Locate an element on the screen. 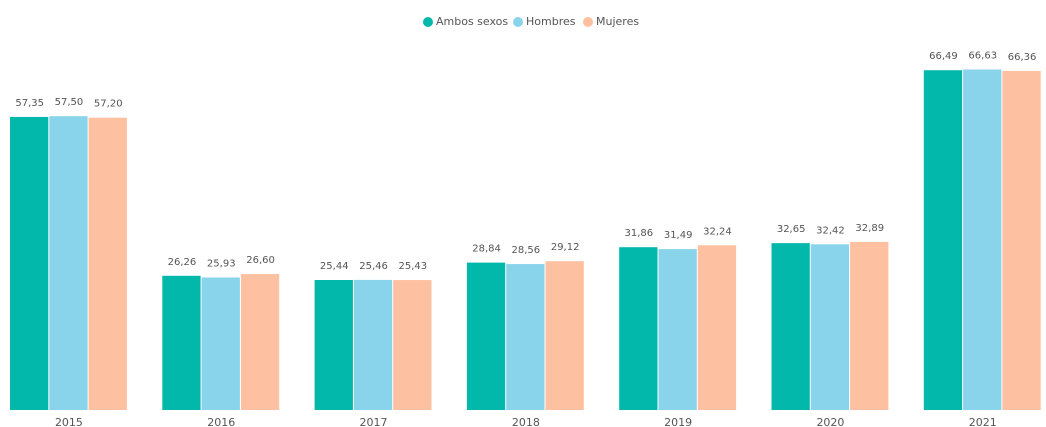  data-label: 29,12 is located at coordinates (565, 247).